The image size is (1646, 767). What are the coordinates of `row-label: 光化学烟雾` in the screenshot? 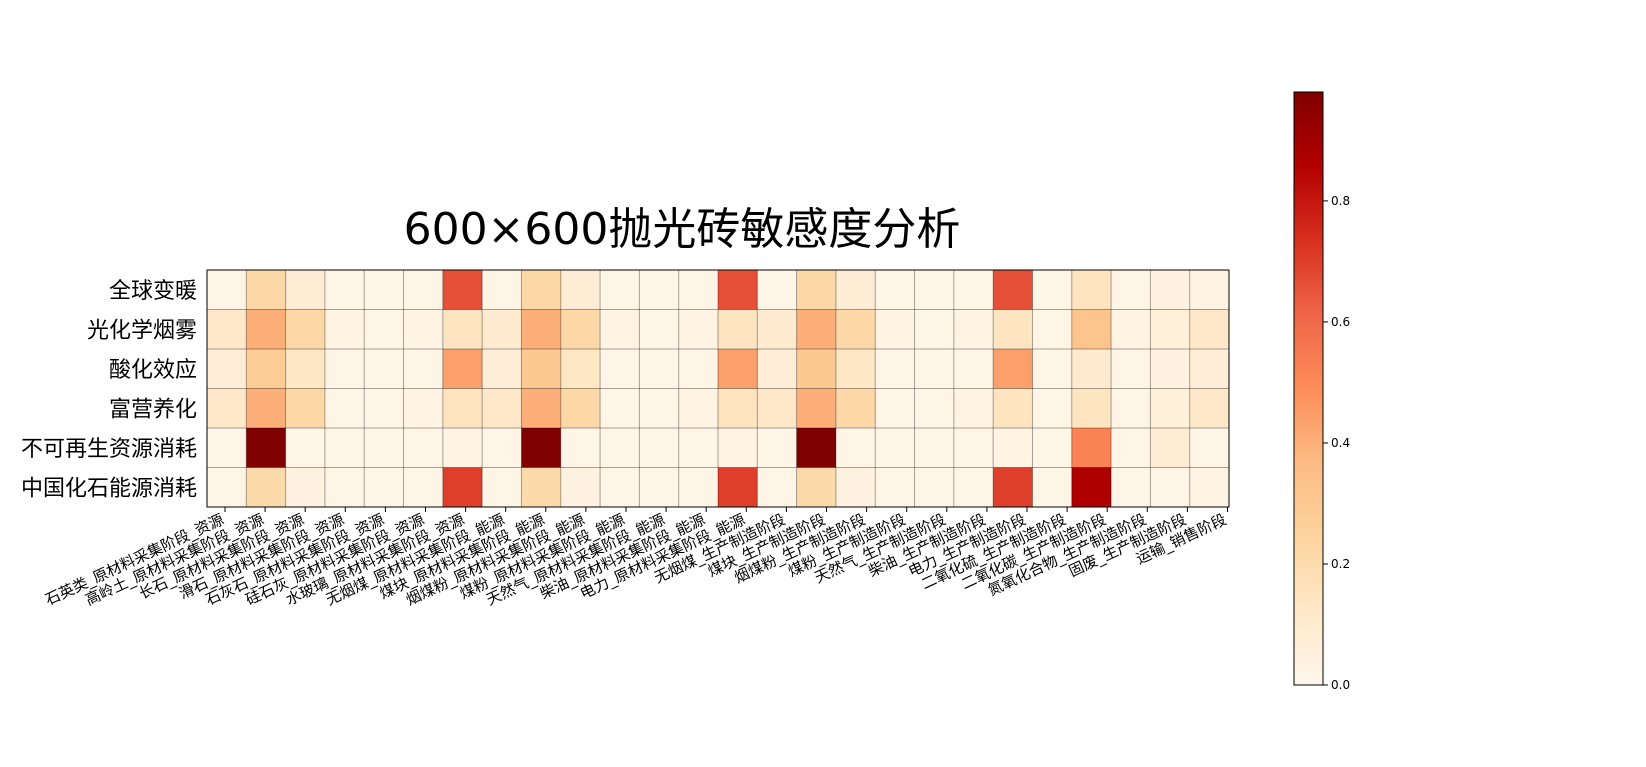 It's located at (142, 330).